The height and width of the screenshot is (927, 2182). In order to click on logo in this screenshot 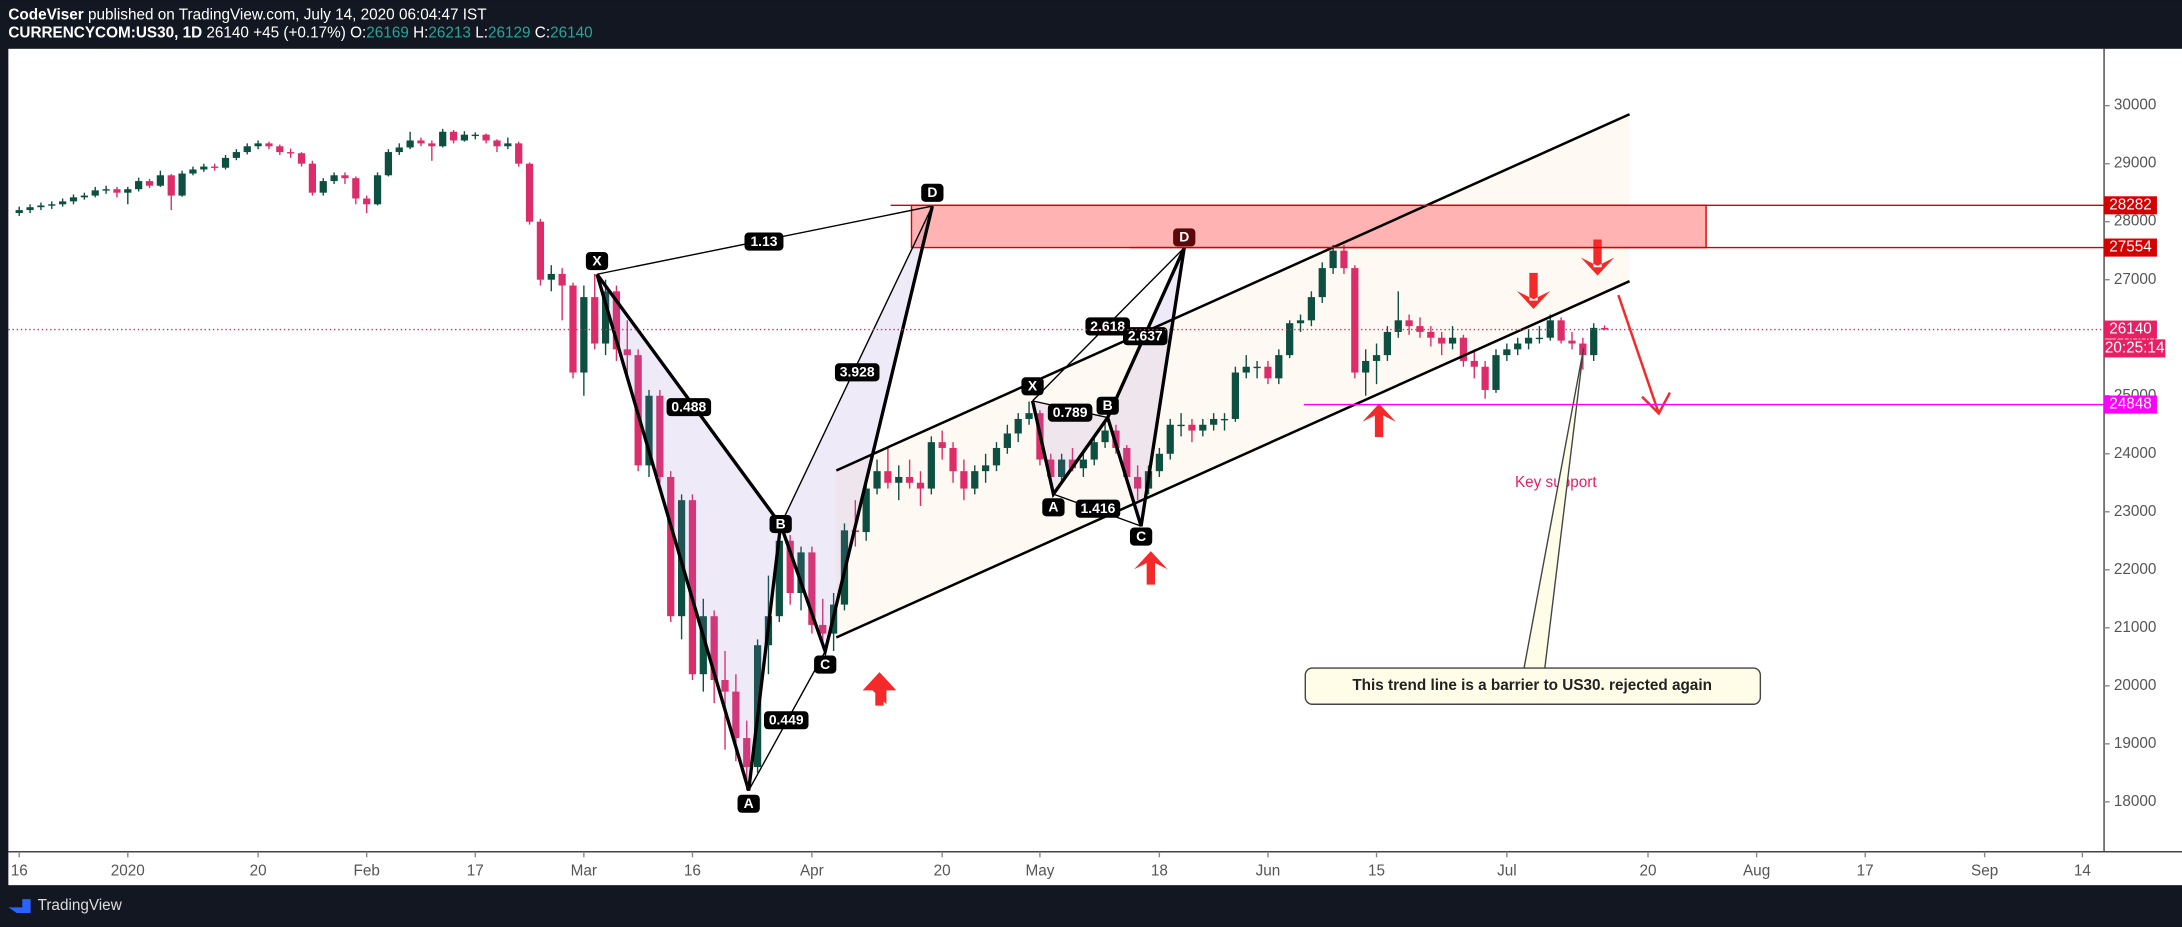, I will do `click(19, 906)`.